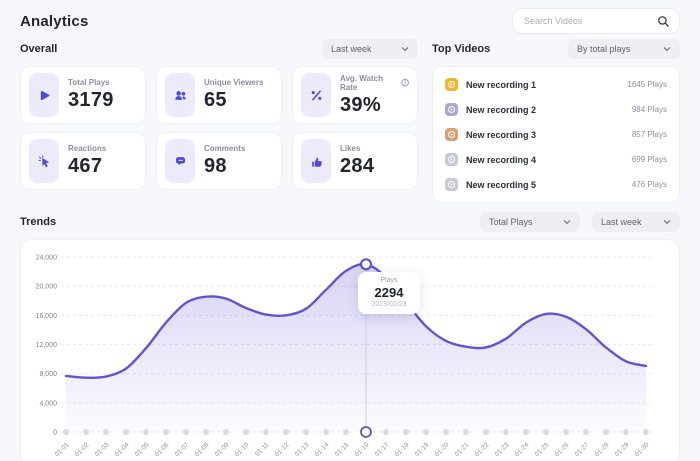 Image resolution: width=700 pixels, height=461 pixels. I want to click on top-videos-sort-label: By total plays, so click(604, 49).